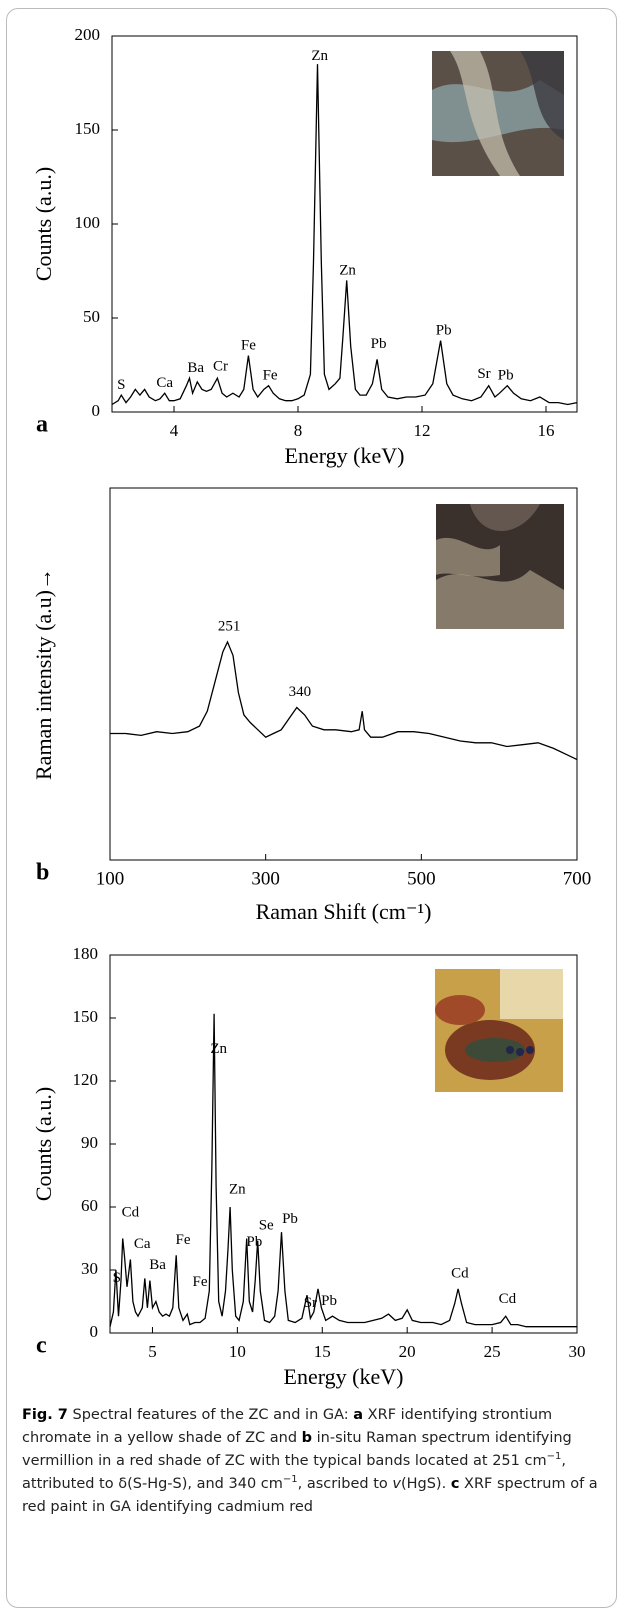 The image size is (625, 1613). I want to click on inset-photo-b, so click(500, 566).